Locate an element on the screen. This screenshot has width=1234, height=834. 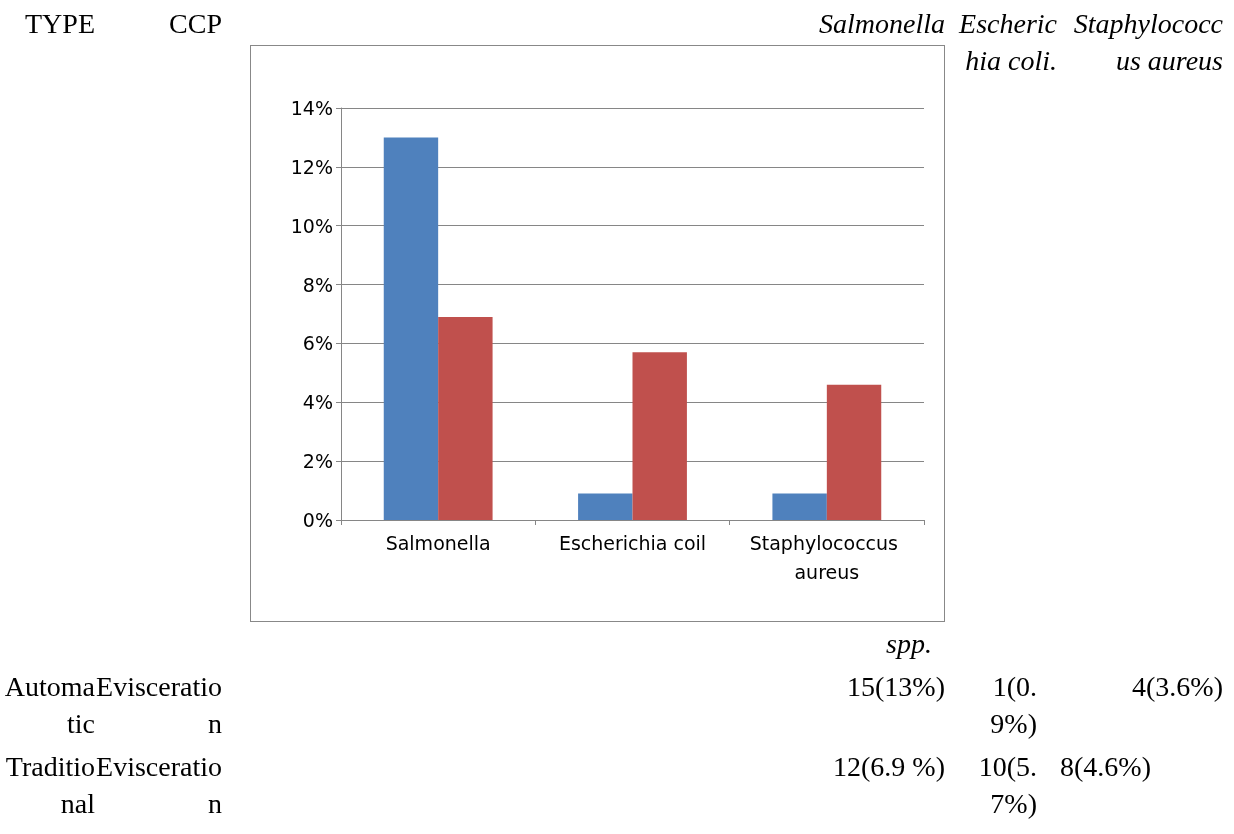
text: 8(4.6%) is located at coordinates (1106, 767).